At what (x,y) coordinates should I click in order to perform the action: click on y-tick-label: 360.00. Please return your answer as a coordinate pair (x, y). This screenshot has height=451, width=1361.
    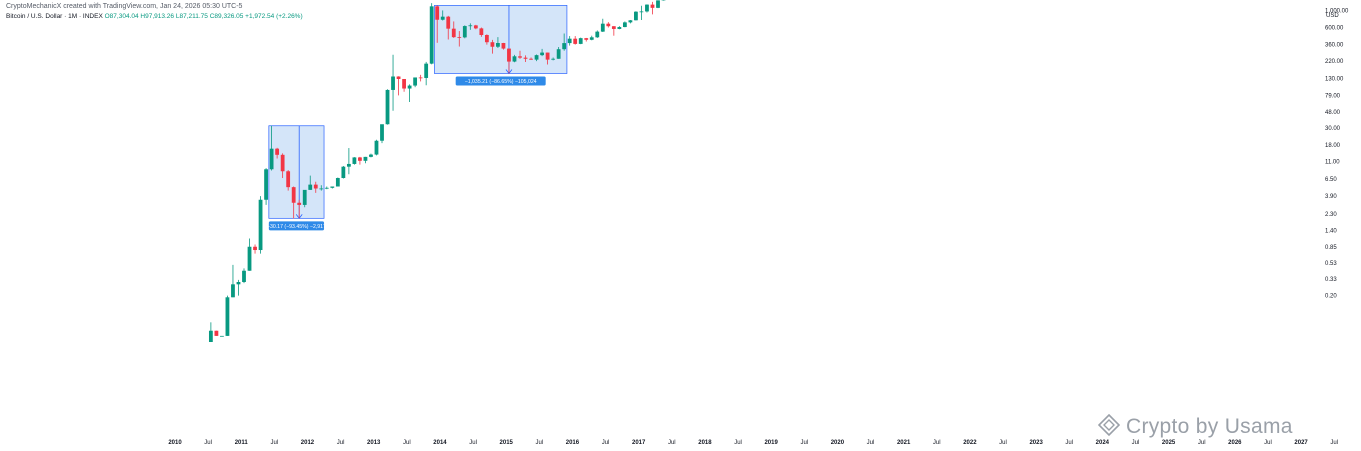
    Looking at the image, I should click on (1334, 46).